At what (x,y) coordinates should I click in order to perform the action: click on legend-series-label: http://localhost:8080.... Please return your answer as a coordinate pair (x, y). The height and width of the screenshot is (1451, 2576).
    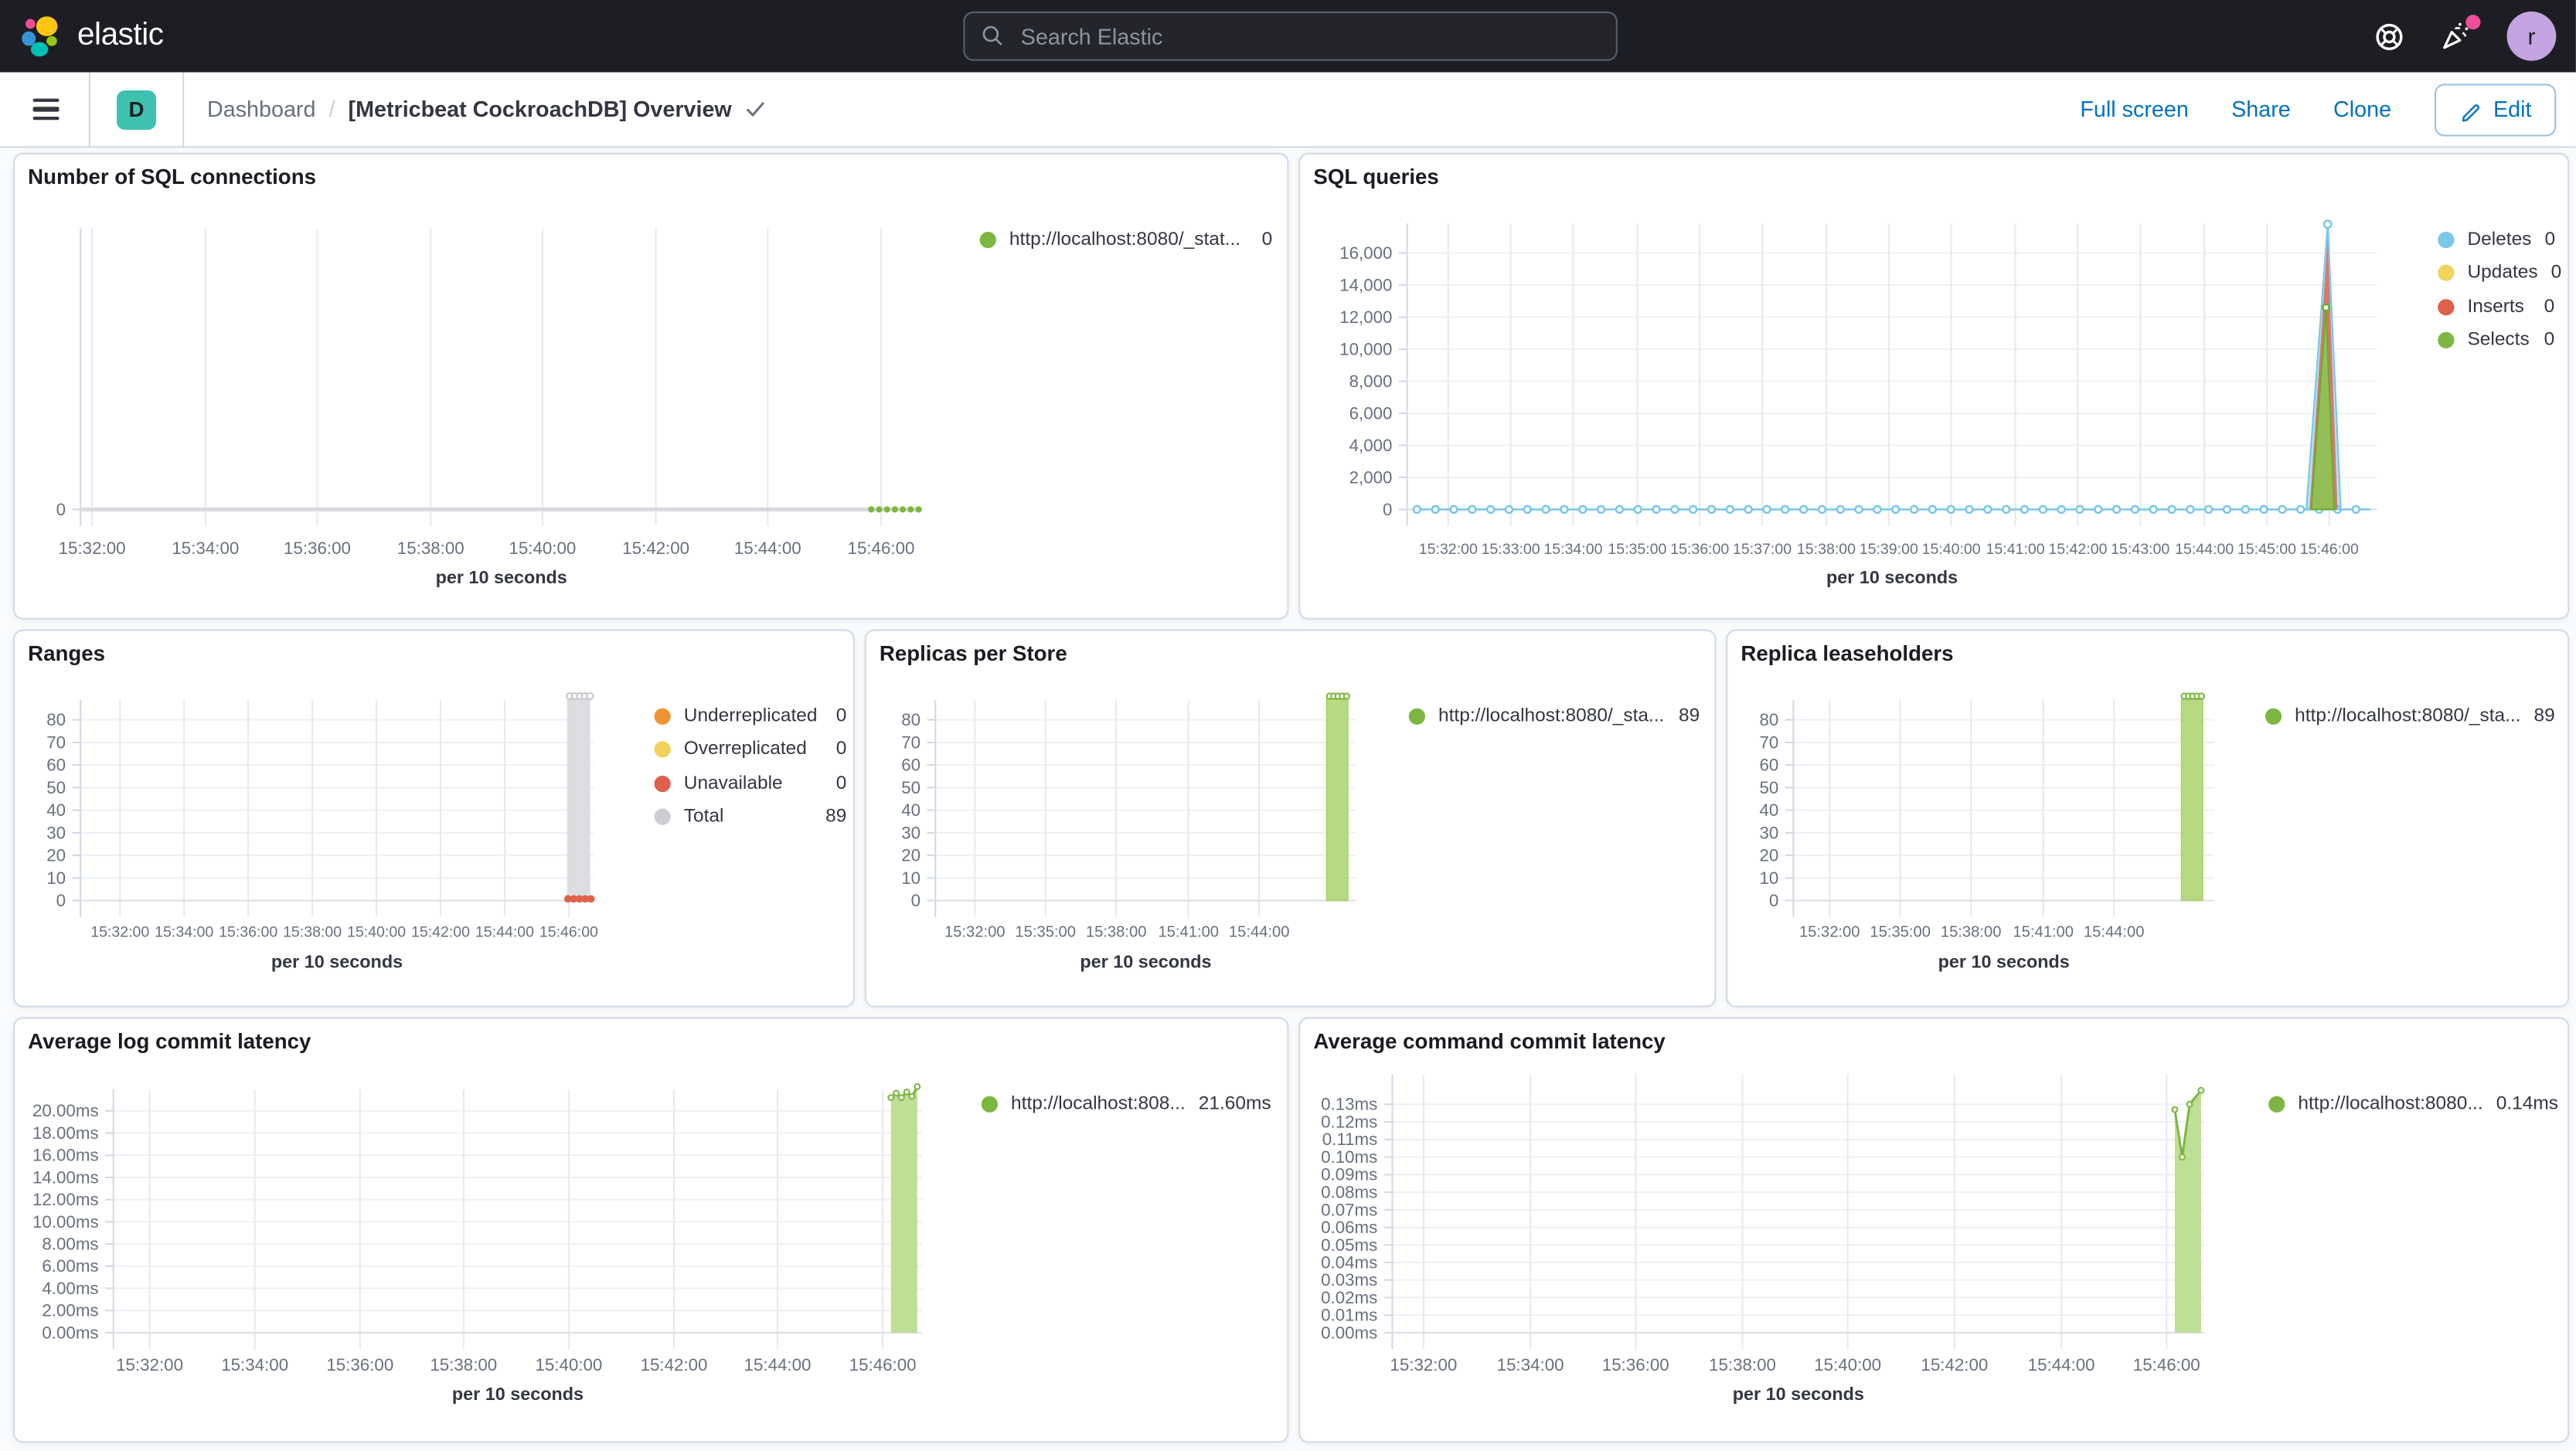
    Looking at the image, I should click on (2390, 1103).